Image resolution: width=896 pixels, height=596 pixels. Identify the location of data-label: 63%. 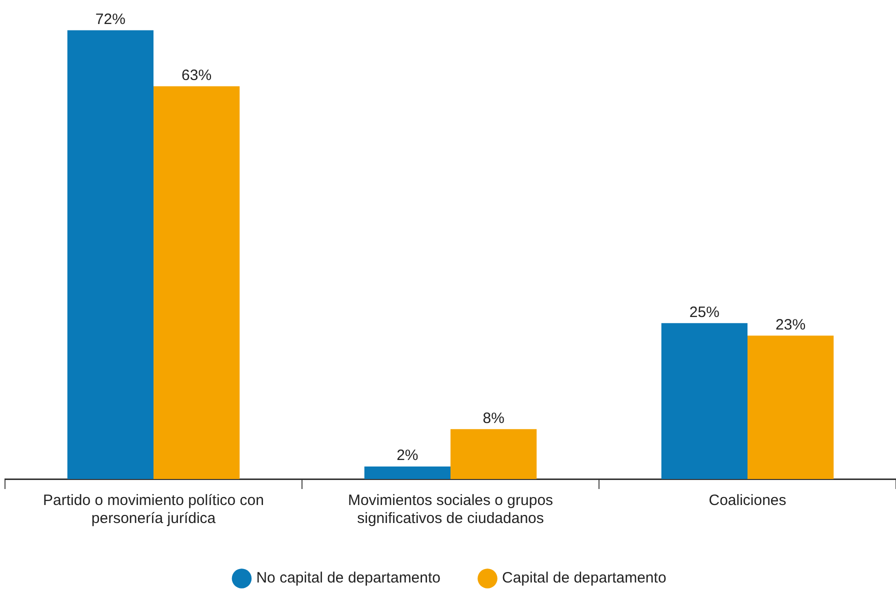
(197, 75).